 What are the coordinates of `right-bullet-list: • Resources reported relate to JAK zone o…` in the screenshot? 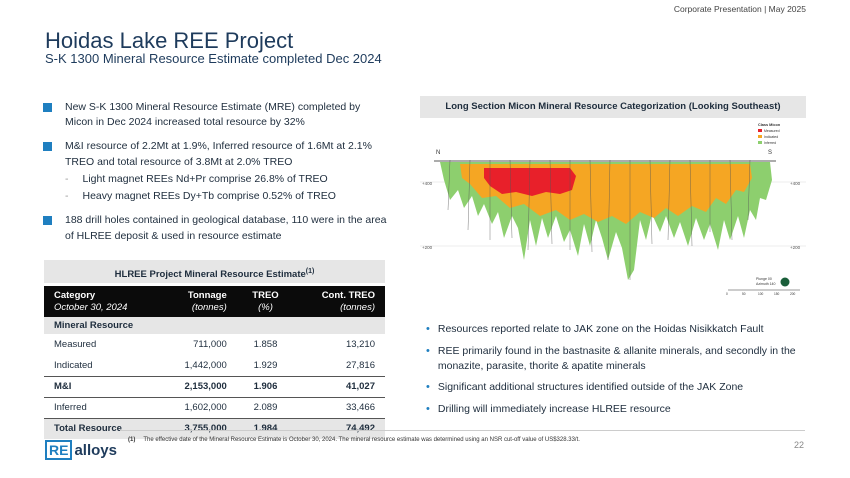 It's located at (616, 373).